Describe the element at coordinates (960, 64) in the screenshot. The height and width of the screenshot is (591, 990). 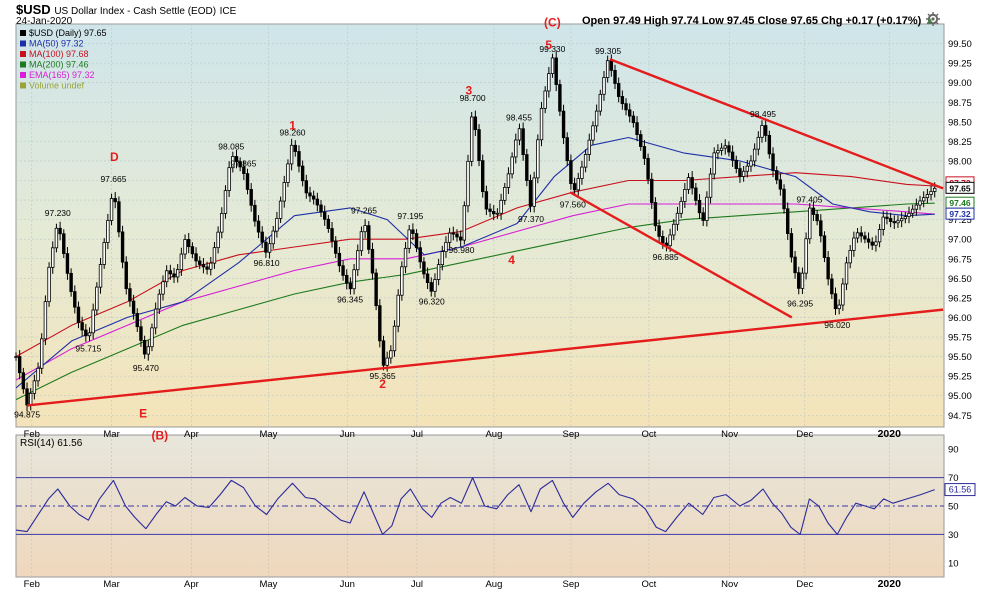
I see `y-tick-label: 99.25` at that location.